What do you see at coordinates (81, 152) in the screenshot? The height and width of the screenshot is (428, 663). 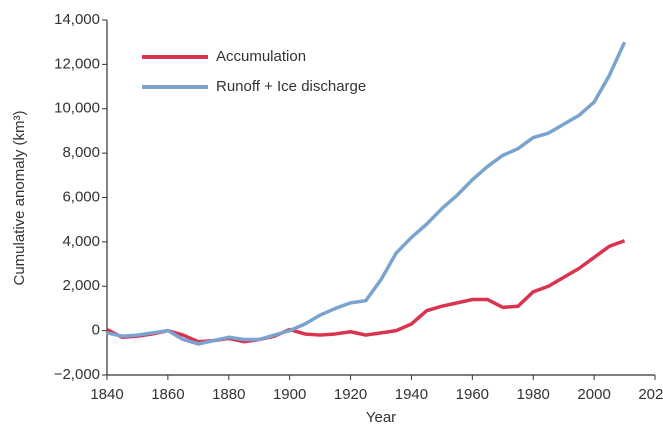 I see `y-tick-label: 8,000` at bounding box center [81, 152].